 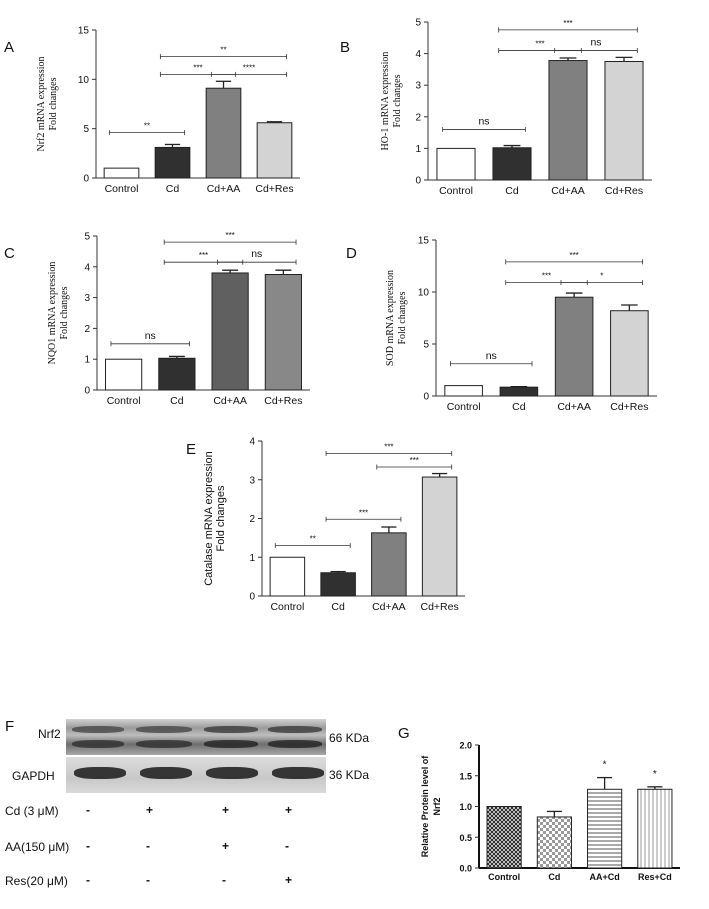 I want to click on blot-image-gapdh, so click(x=196, y=775).